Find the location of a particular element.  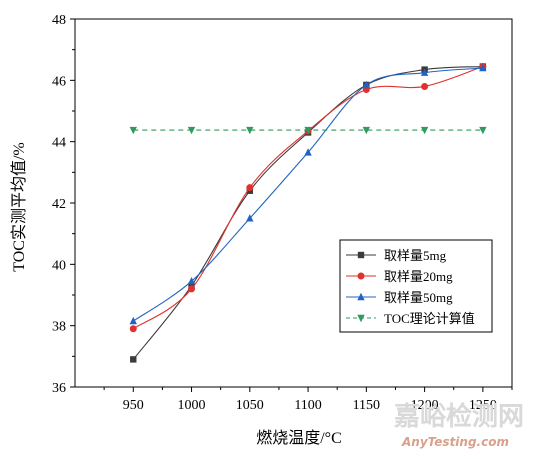

x-tick-label: 950 is located at coordinates (133, 405).